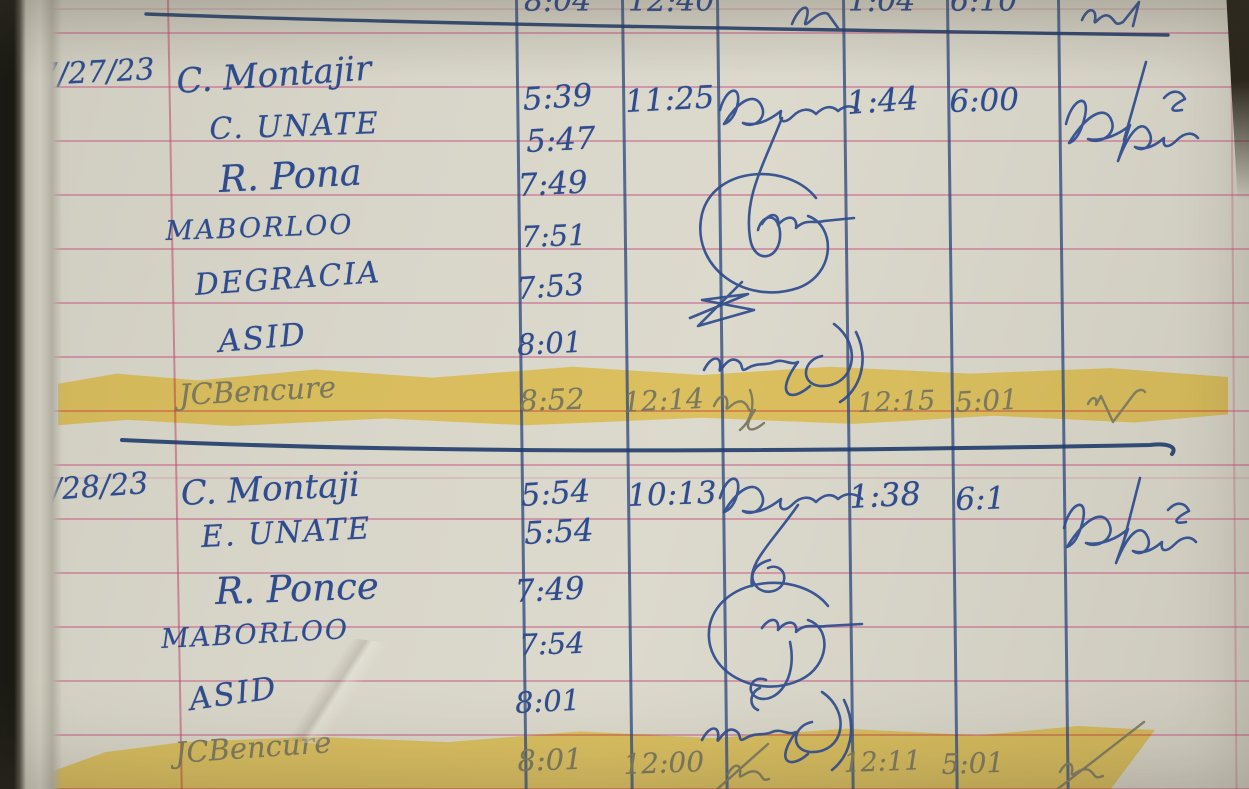 The width and height of the screenshot is (1249, 789). Describe the element at coordinates (885, 495) in the screenshot. I see `break-in-value: 1:38` at that location.